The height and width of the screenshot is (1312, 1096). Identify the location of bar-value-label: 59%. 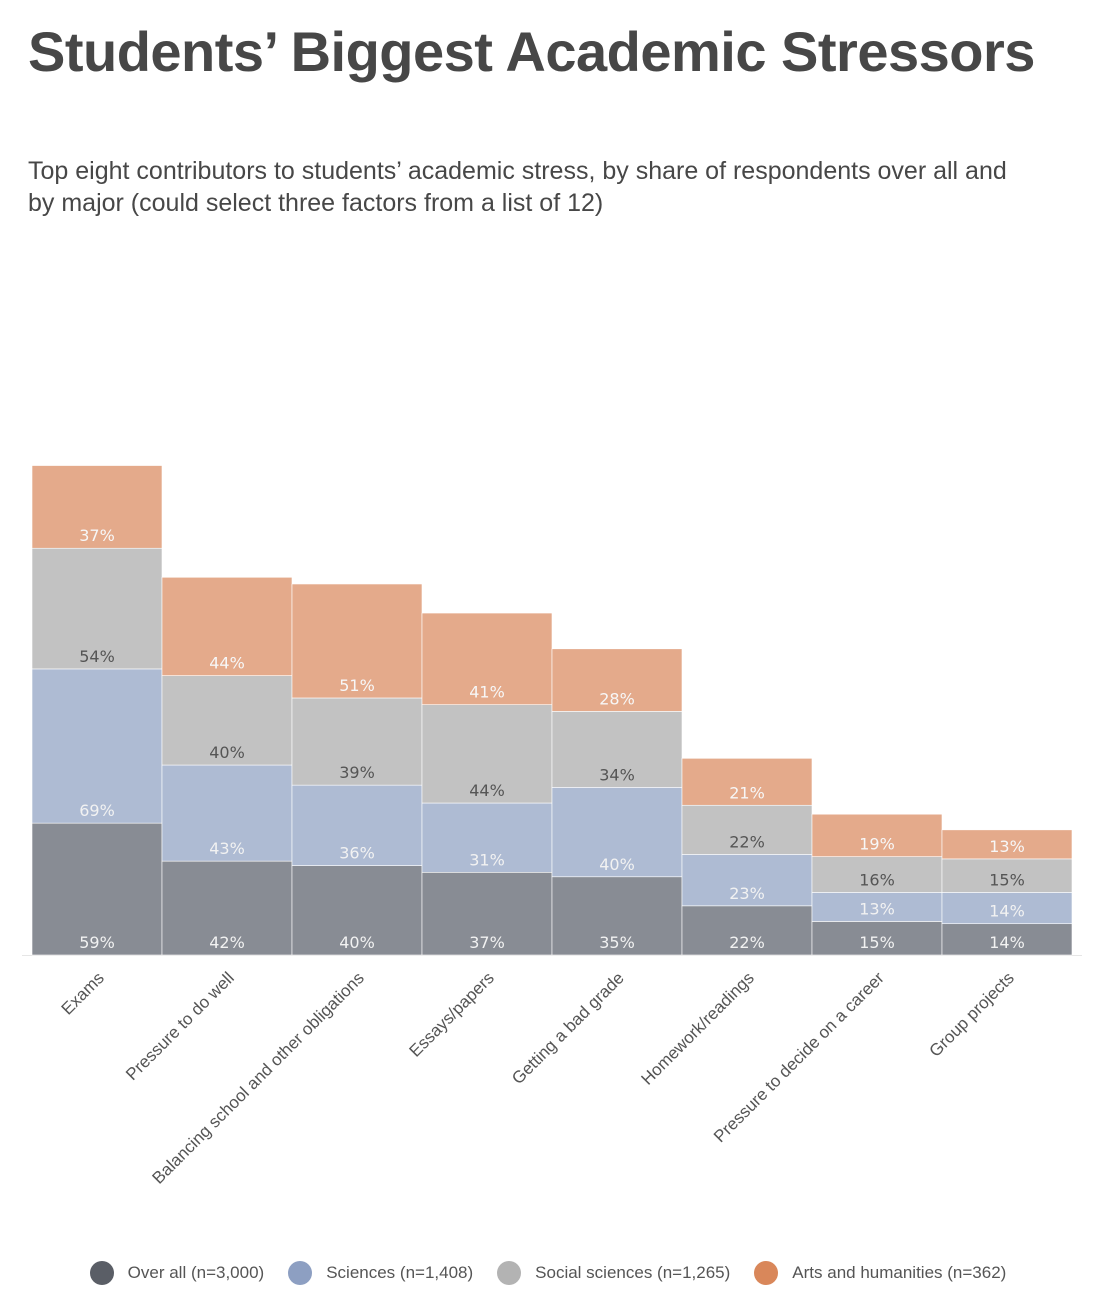
(97, 942).